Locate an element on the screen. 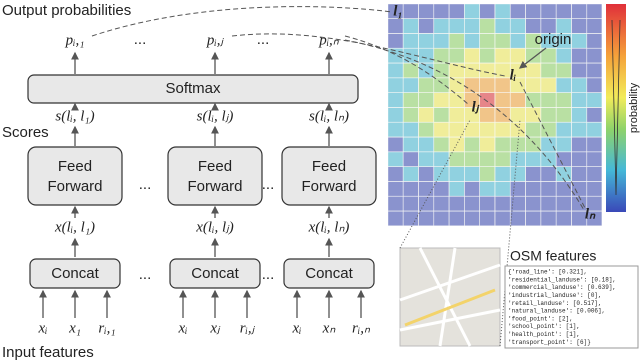 The image size is (640, 363). softmax-box is located at coordinates (193, 89).